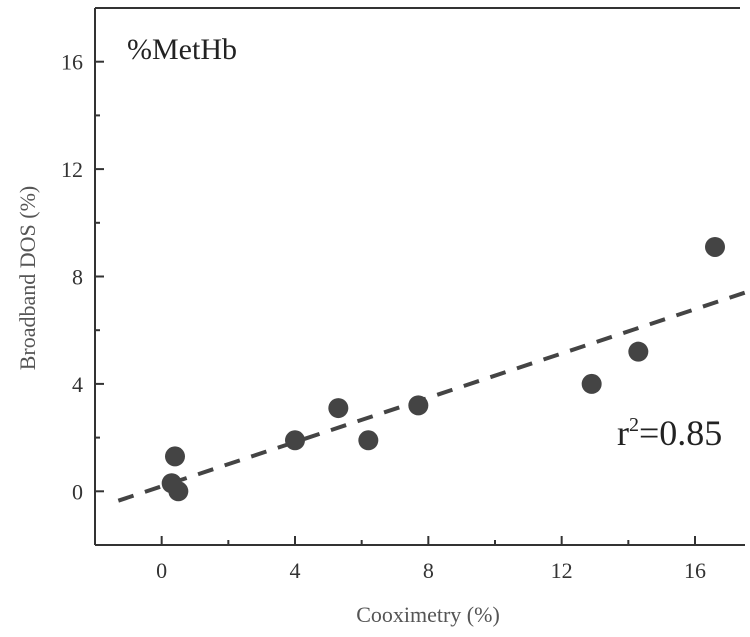 The width and height of the screenshot is (750, 637). Describe the element at coordinates (161, 570) in the screenshot. I see `x-tick-label: 0` at that location.